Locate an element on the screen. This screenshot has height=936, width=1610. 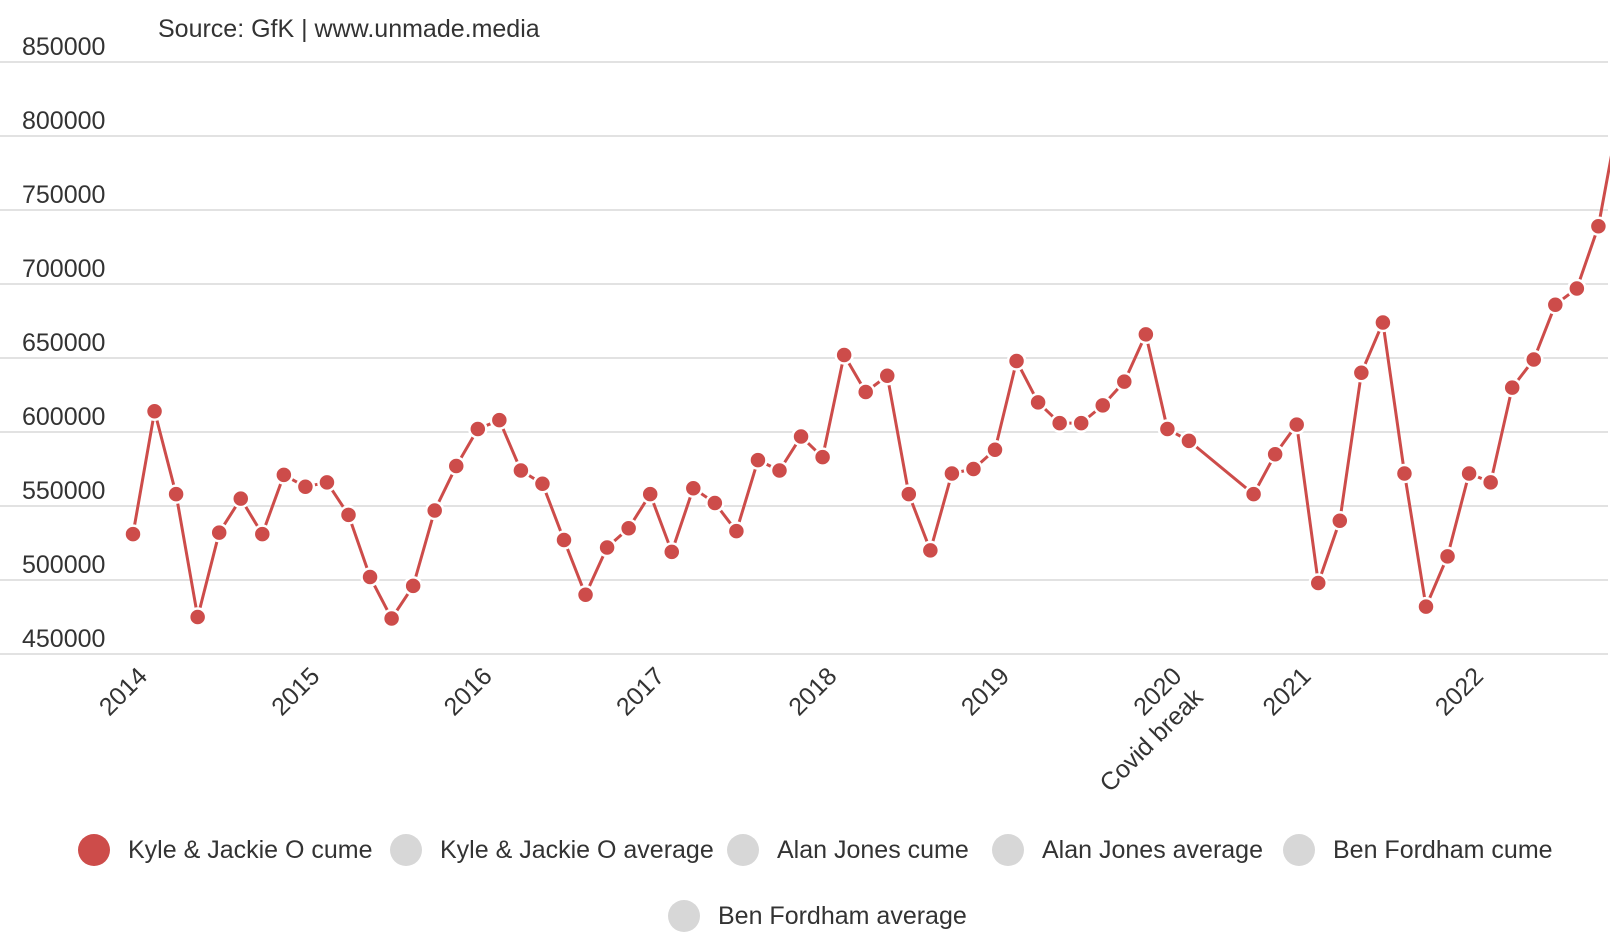
x-tick-label: 2019 is located at coordinates (985, 691).